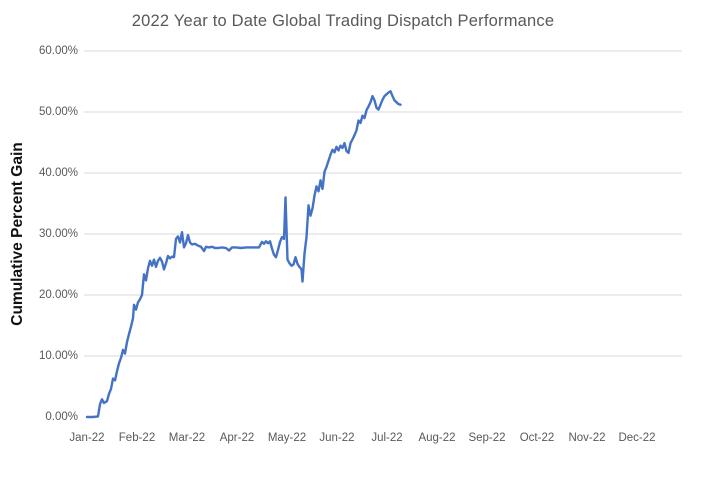 This screenshot has height=479, width=705. What do you see at coordinates (337, 438) in the screenshot?
I see `x-tick-label: Jun-22` at bounding box center [337, 438].